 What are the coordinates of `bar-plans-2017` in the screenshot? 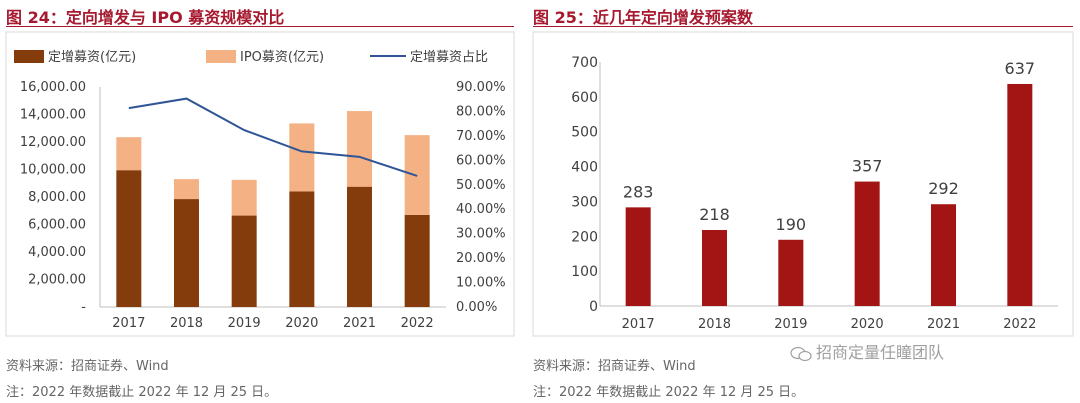 It's located at (638, 256).